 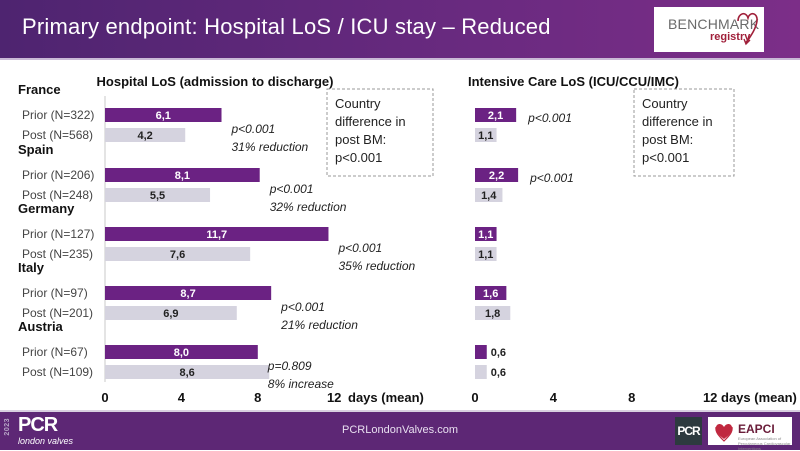 What do you see at coordinates (58, 115) in the screenshot?
I see `prior-row-label: Prior (N=322)` at bounding box center [58, 115].